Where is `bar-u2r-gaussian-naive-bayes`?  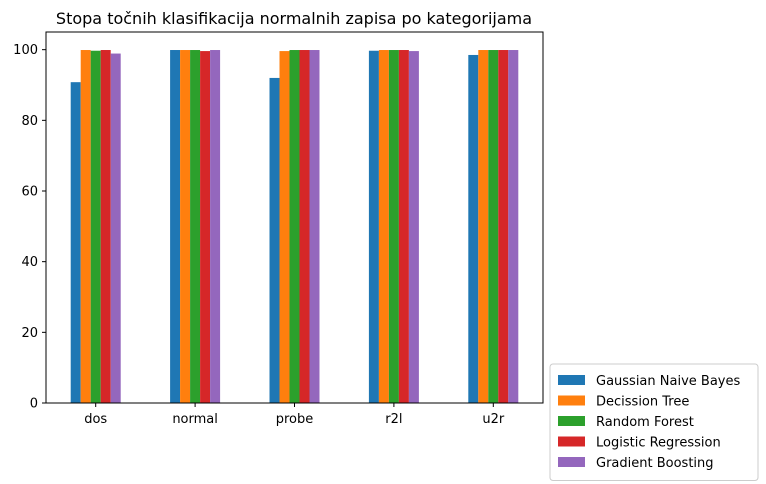
bar-u2r-gaussian-naive-bayes is located at coordinates (473, 228).